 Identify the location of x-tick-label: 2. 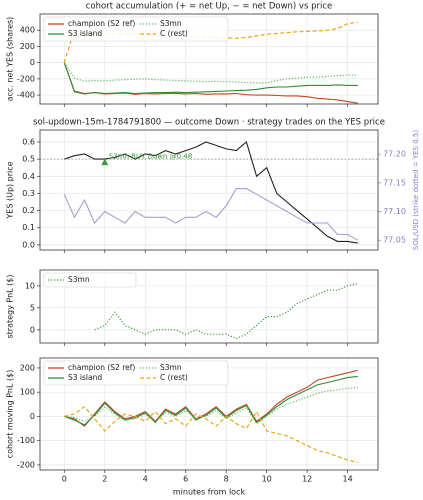
(104, 479).